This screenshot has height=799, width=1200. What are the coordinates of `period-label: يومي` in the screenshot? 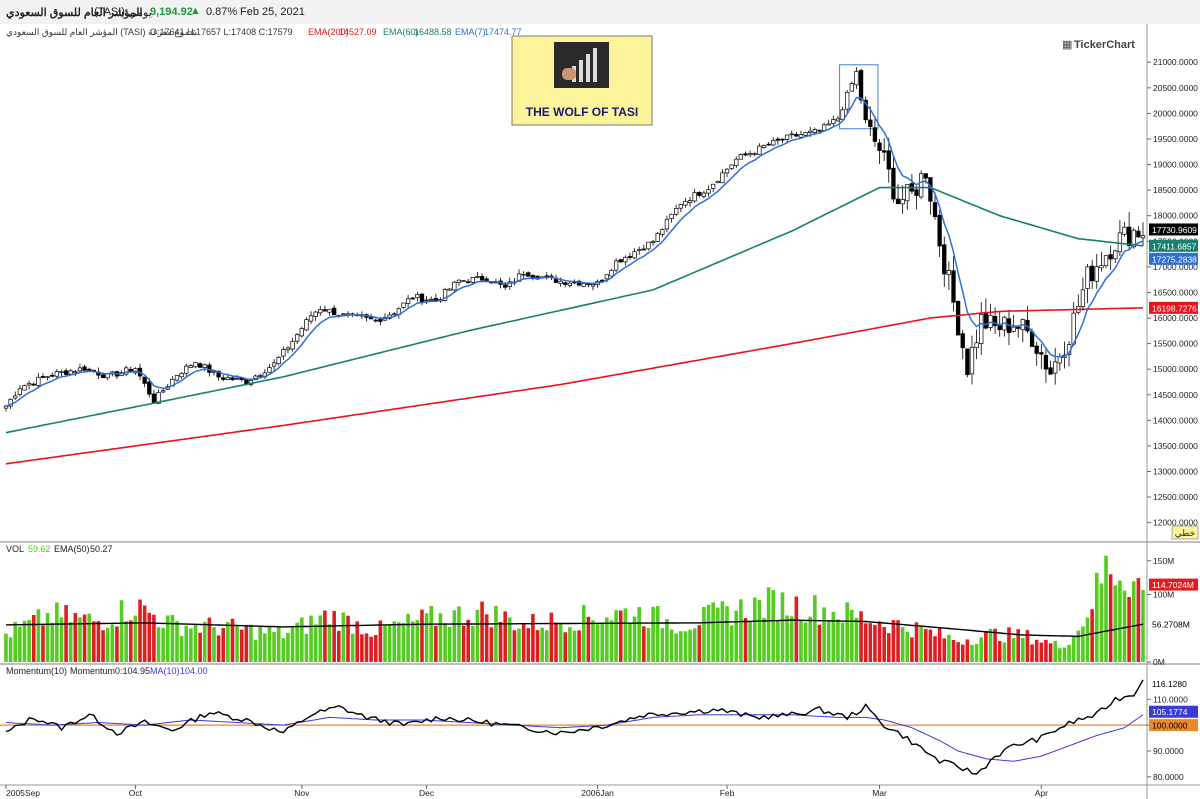 It's located at (140, 13).